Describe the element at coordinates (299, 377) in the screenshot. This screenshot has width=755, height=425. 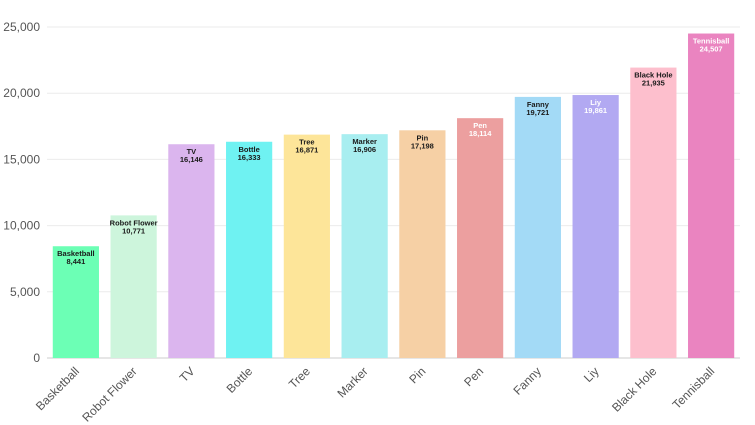
I see `x-tick-label: Tree` at that location.